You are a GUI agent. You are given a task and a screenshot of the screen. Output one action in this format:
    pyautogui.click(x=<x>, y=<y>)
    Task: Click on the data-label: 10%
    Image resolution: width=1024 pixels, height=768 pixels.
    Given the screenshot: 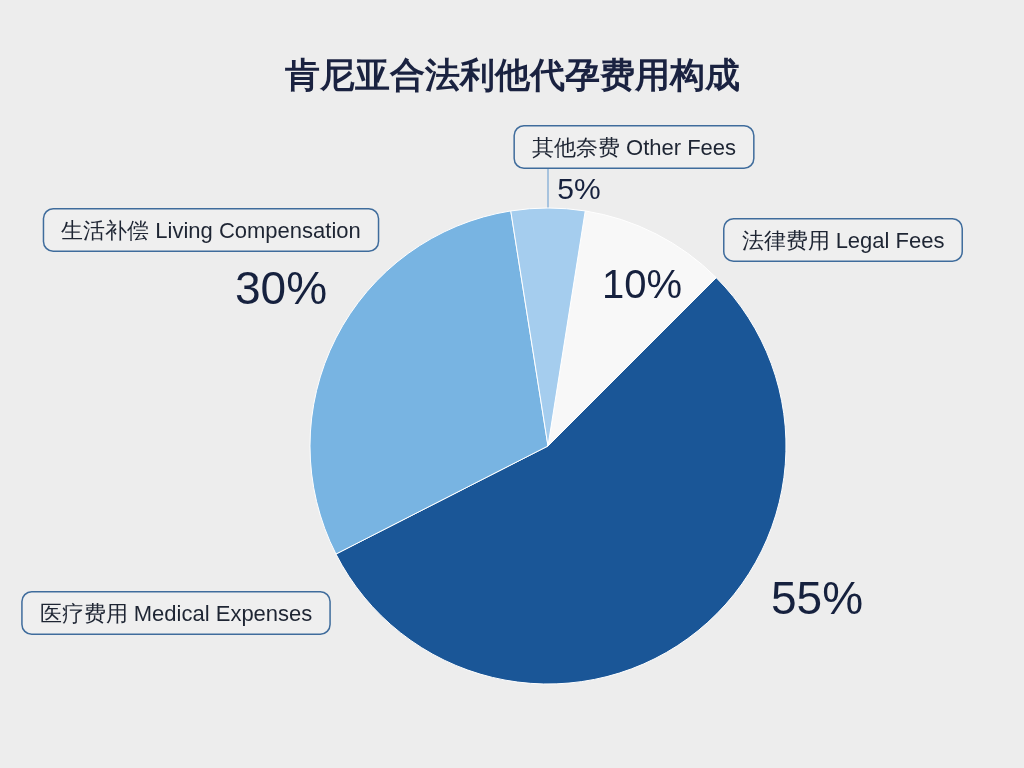 What is the action you would take?
    pyautogui.click(x=642, y=284)
    